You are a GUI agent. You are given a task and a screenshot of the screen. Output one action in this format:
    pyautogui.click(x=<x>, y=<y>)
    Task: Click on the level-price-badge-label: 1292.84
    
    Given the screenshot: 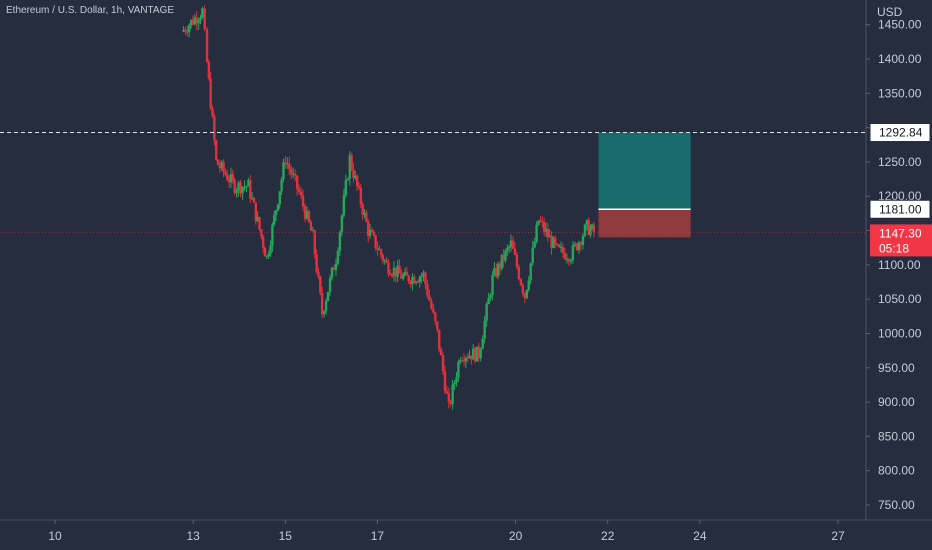 What is the action you would take?
    pyautogui.click(x=901, y=133)
    